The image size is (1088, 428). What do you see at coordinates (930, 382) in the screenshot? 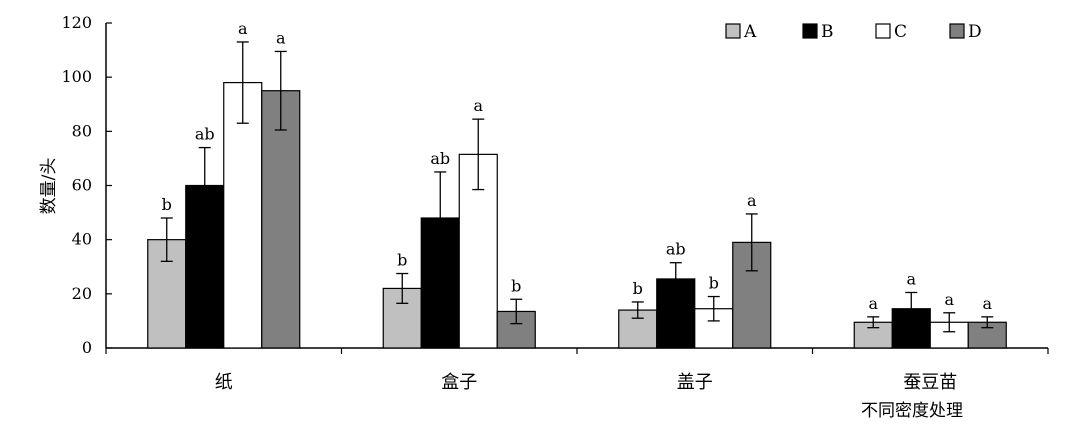
I see `x-category-label: 蚕豆苗` at bounding box center [930, 382].